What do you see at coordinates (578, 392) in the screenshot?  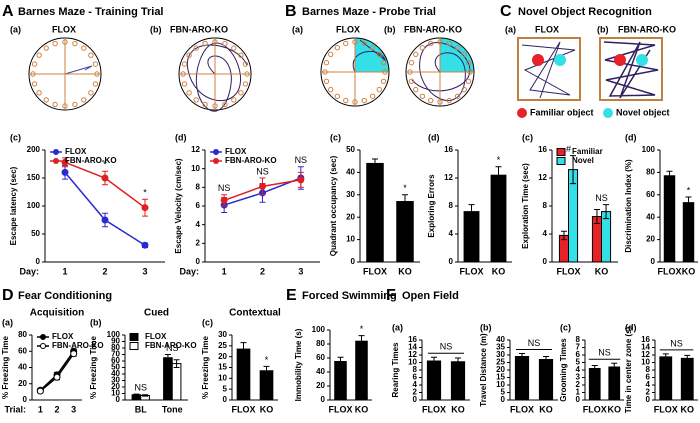 I see `y-tick-label: 1` at bounding box center [578, 392].